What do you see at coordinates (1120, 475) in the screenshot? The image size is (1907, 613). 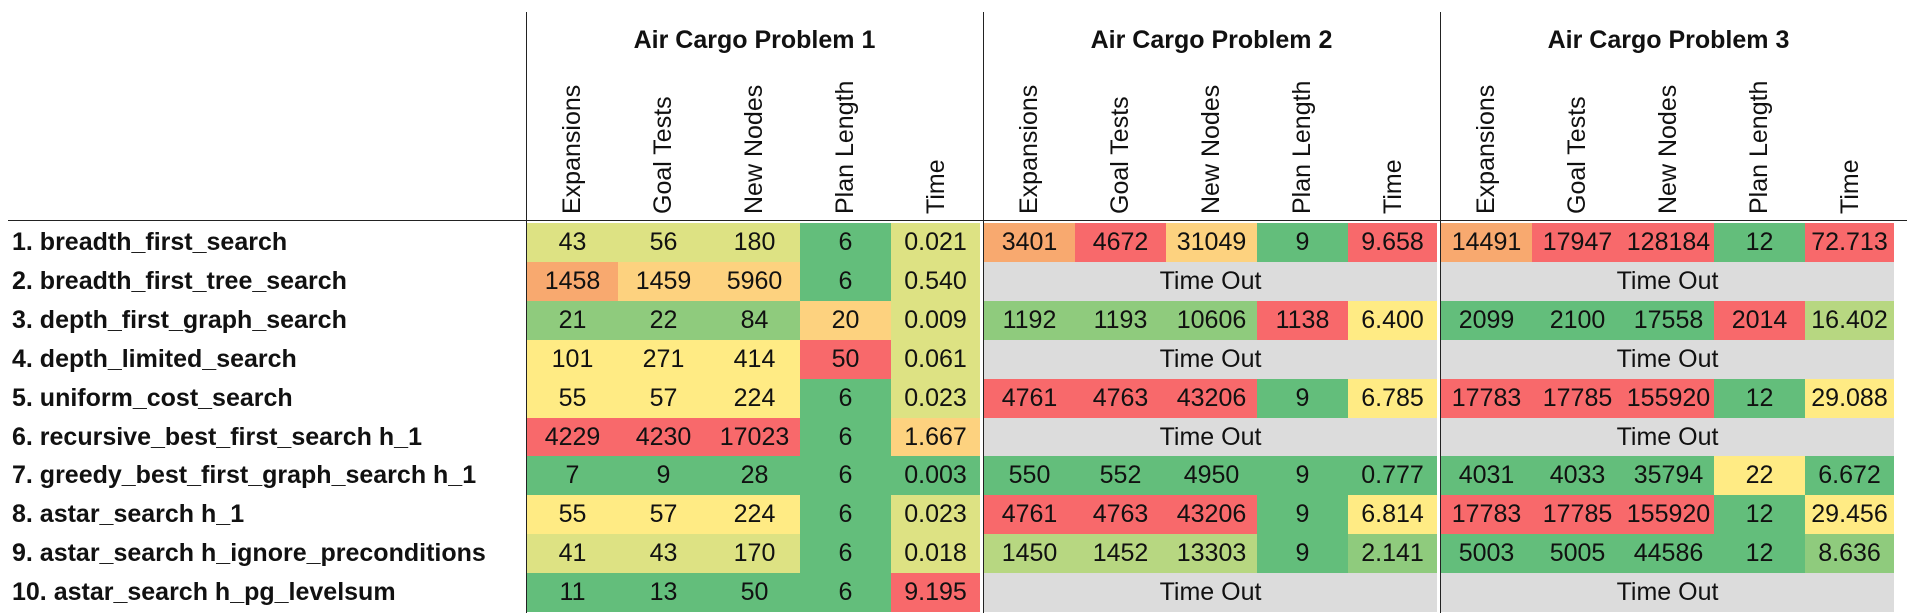 I see `table-cell: 552` at bounding box center [1120, 475].